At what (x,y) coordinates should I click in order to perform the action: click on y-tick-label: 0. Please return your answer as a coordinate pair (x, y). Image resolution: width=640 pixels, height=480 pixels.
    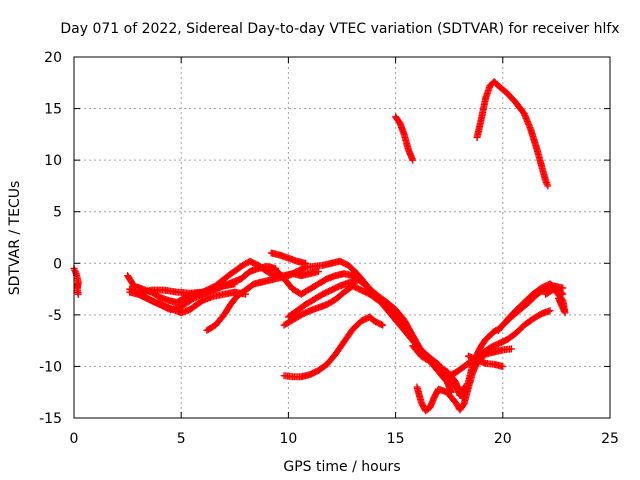
    Looking at the image, I should click on (57, 264).